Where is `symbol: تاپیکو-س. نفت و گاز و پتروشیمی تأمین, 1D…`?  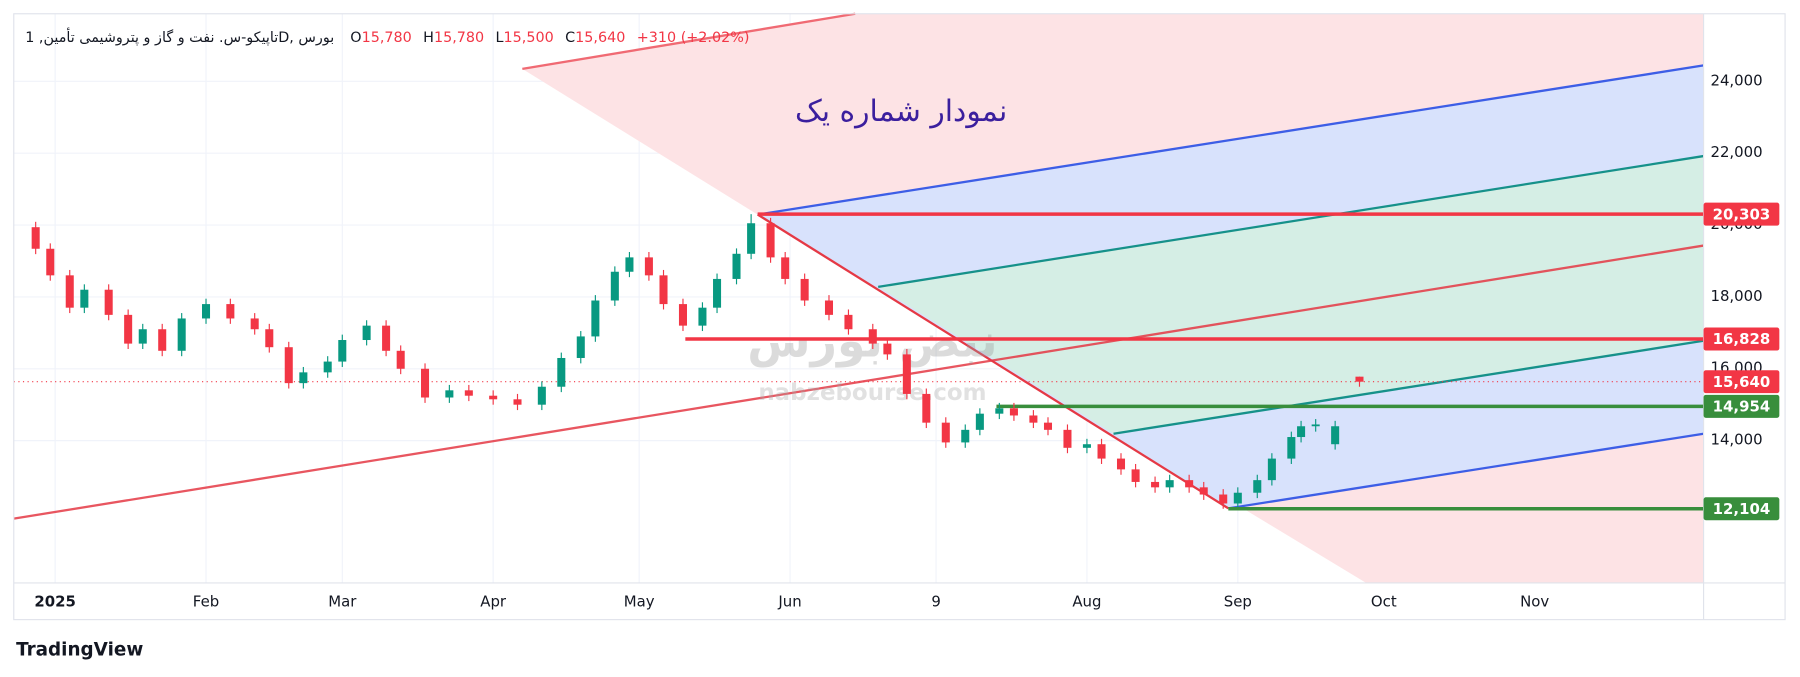 symbol: تاپیکو-س. نفت و گاز و پتروشیمی تأمین, 1D… is located at coordinates (179, 36).